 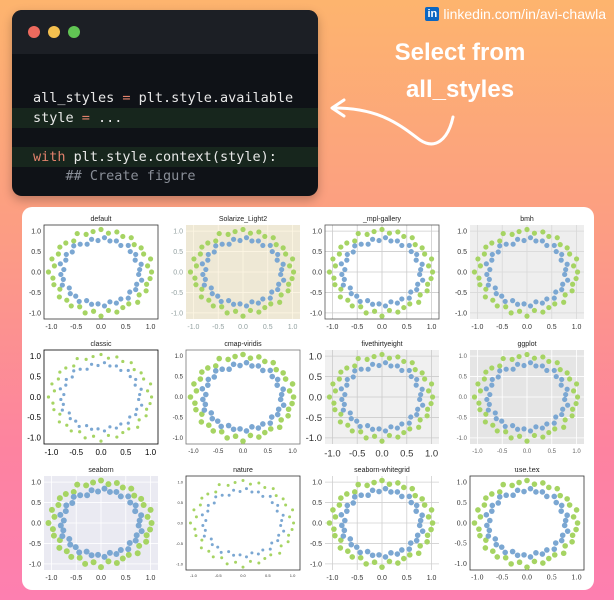 What do you see at coordinates (407, 327) in the screenshot?
I see `x-tick-label: 0.5` at bounding box center [407, 327].